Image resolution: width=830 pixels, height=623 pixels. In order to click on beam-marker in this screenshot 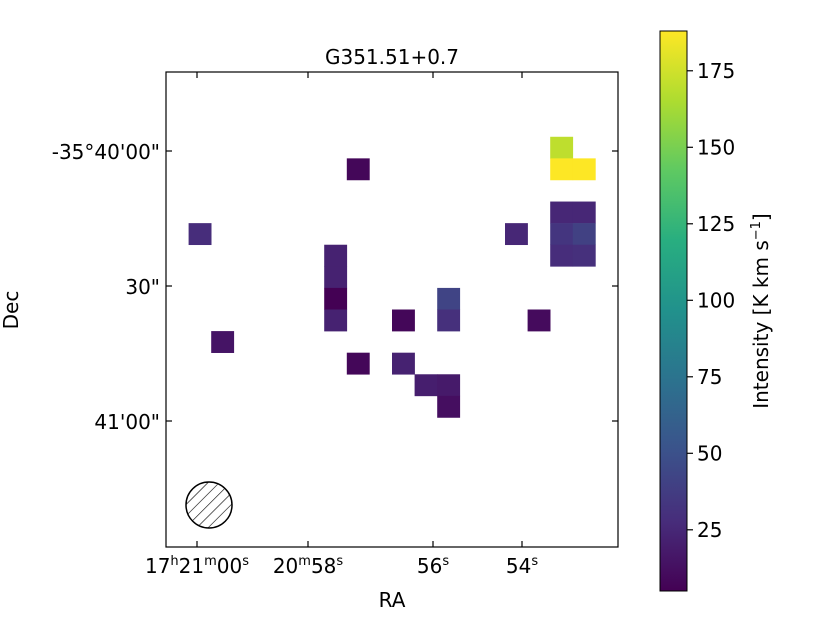, I will do `click(209, 505)`.